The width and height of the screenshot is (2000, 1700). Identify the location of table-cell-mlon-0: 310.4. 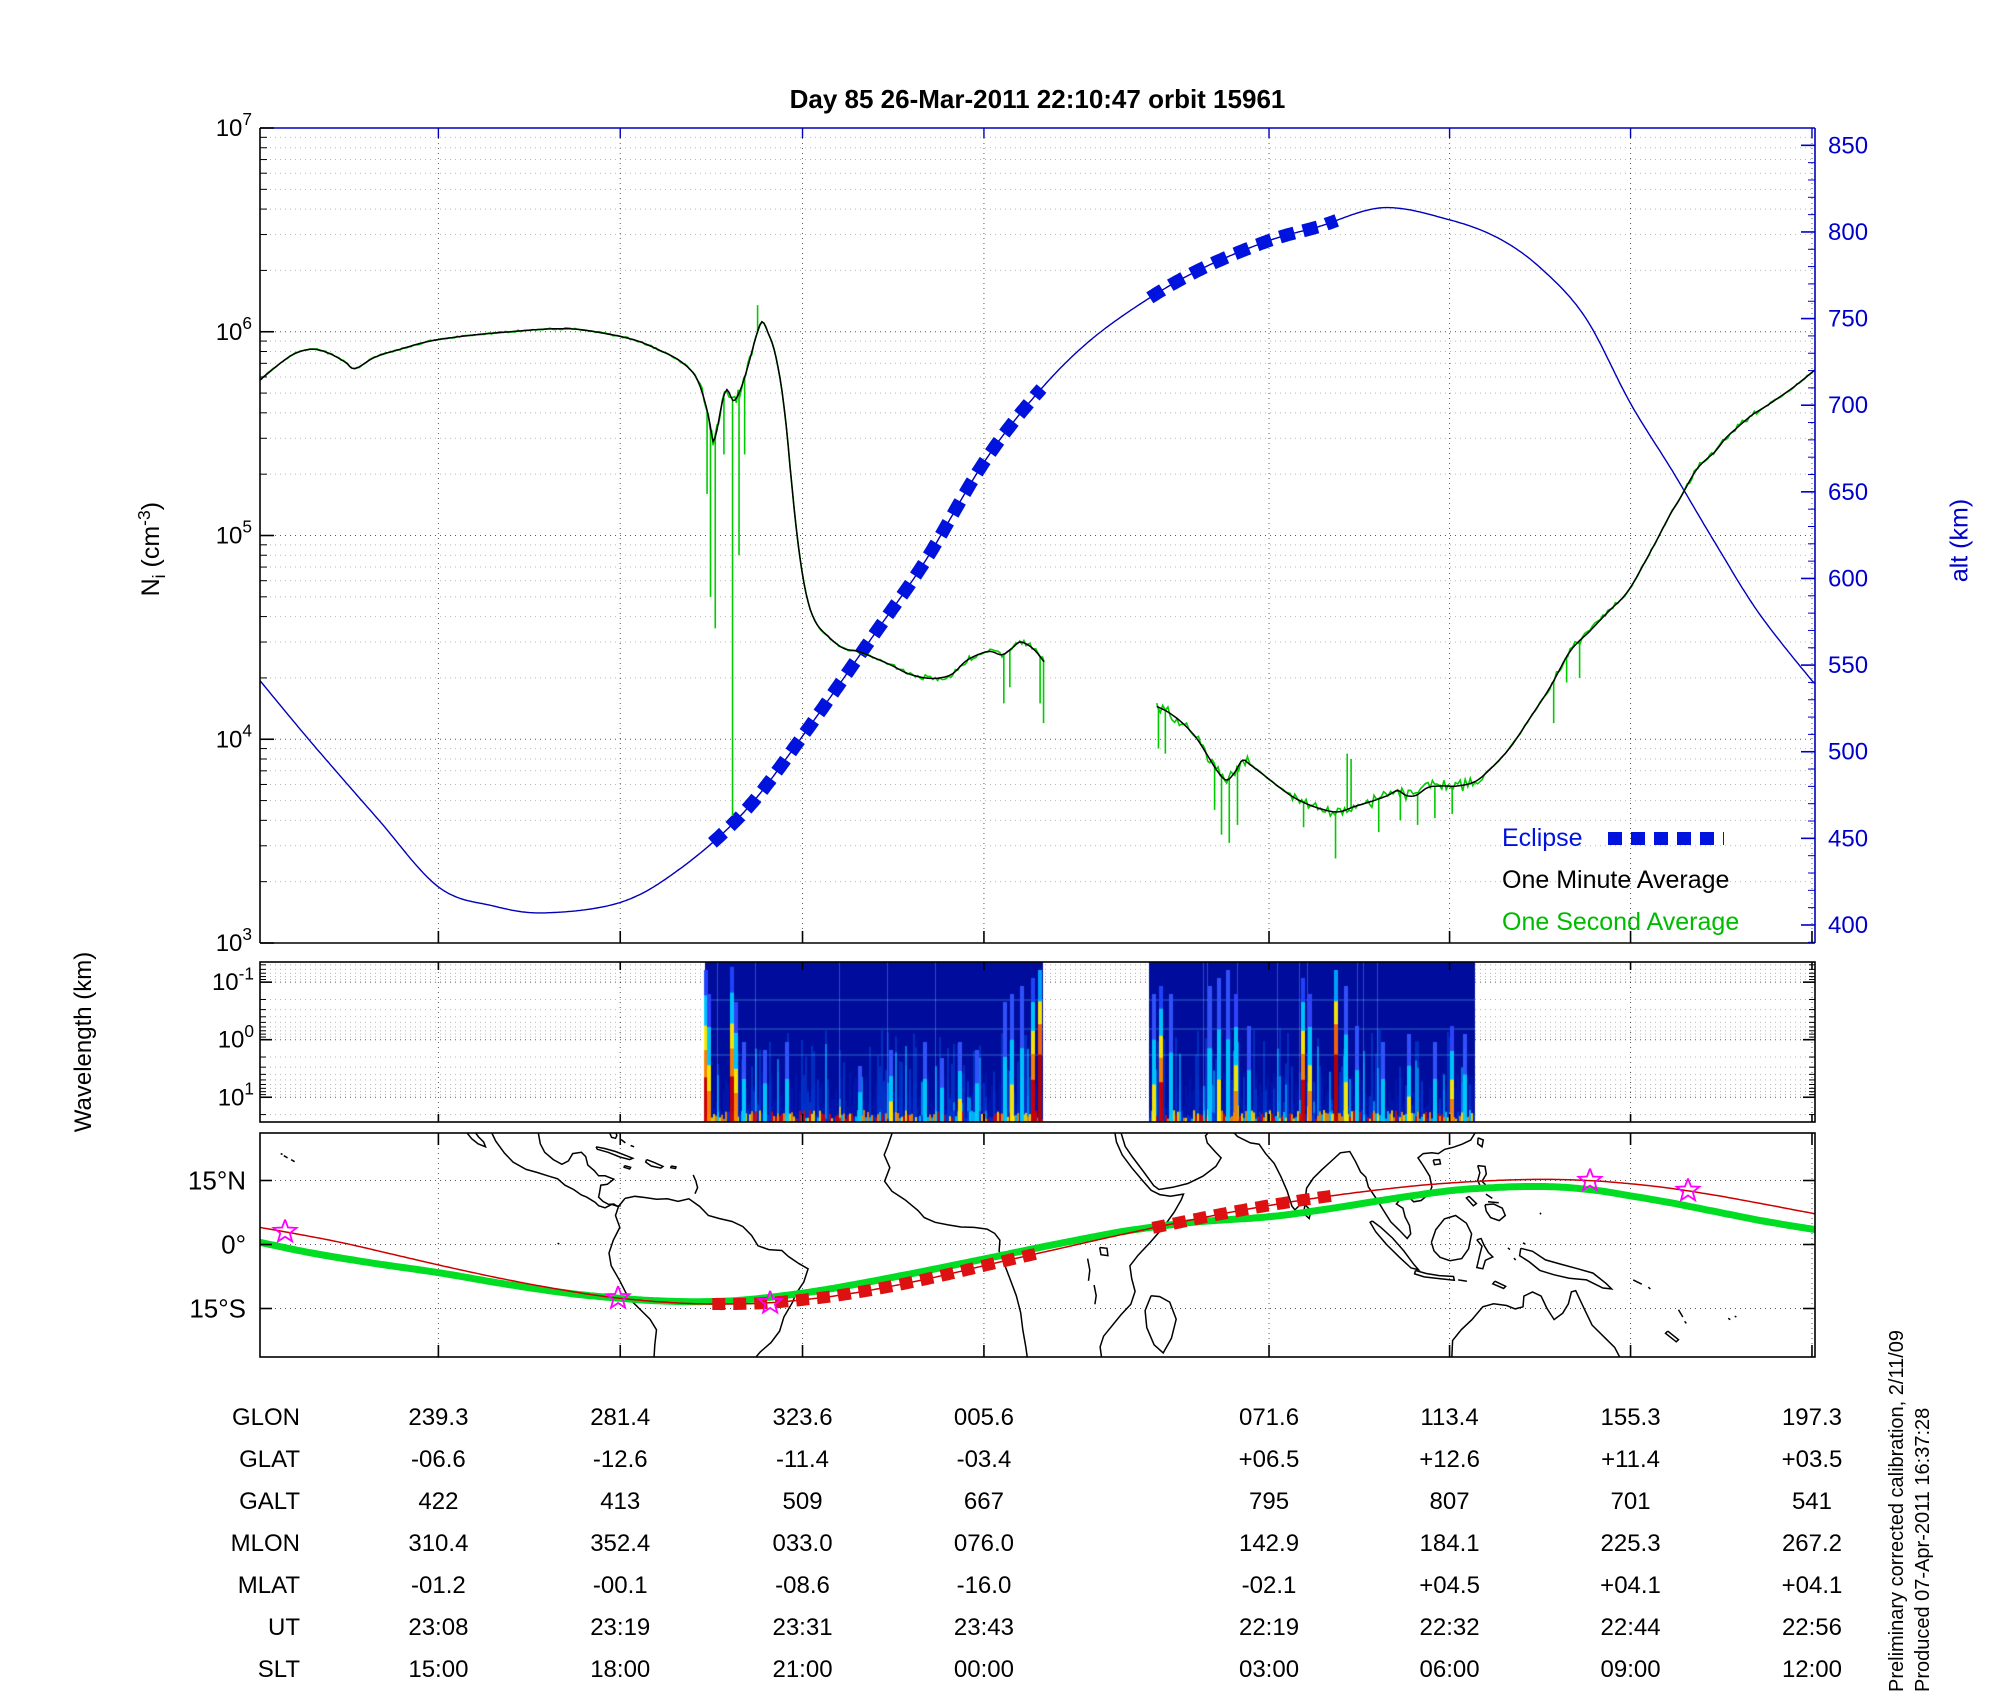
(438, 1543).